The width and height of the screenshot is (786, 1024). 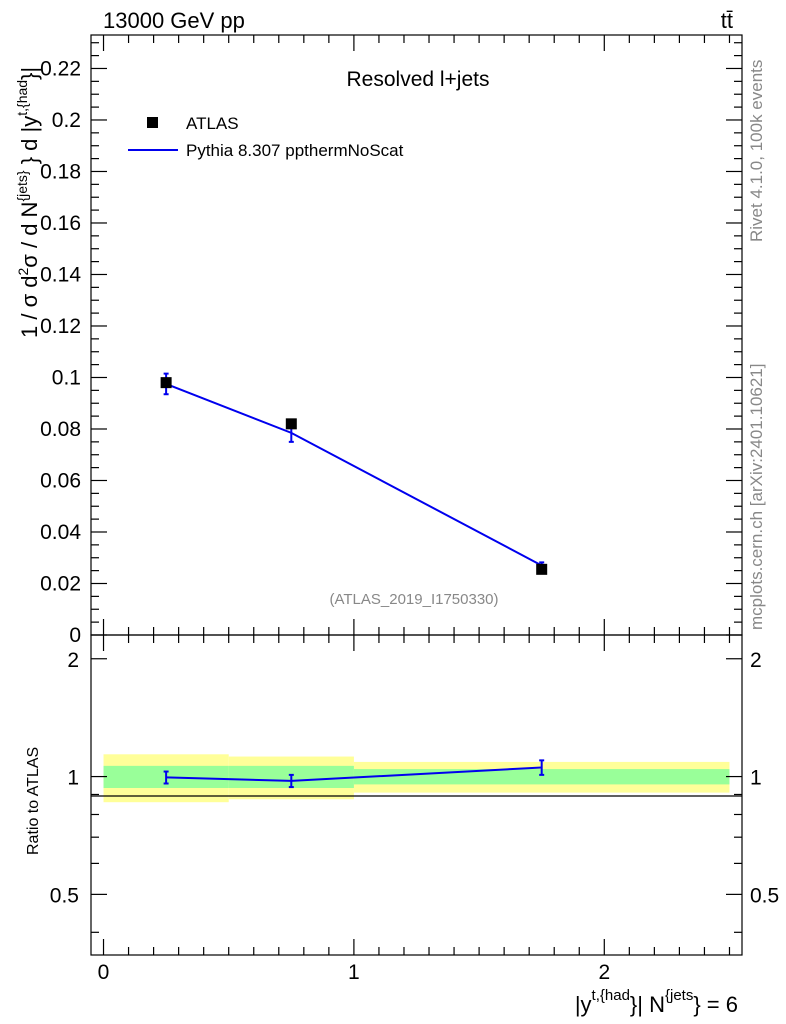 What do you see at coordinates (60, 274) in the screenshot?
I see `main-ytick-label: 0.14` at bounding box center [60, 274].